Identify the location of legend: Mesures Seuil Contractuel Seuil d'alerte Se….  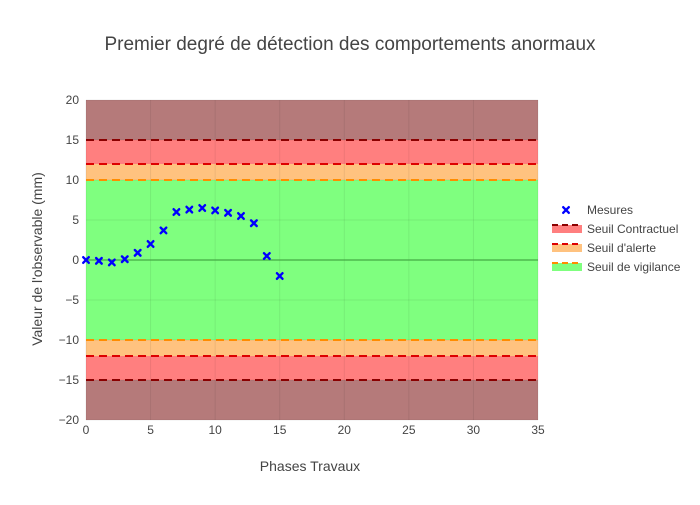
(616, 238).